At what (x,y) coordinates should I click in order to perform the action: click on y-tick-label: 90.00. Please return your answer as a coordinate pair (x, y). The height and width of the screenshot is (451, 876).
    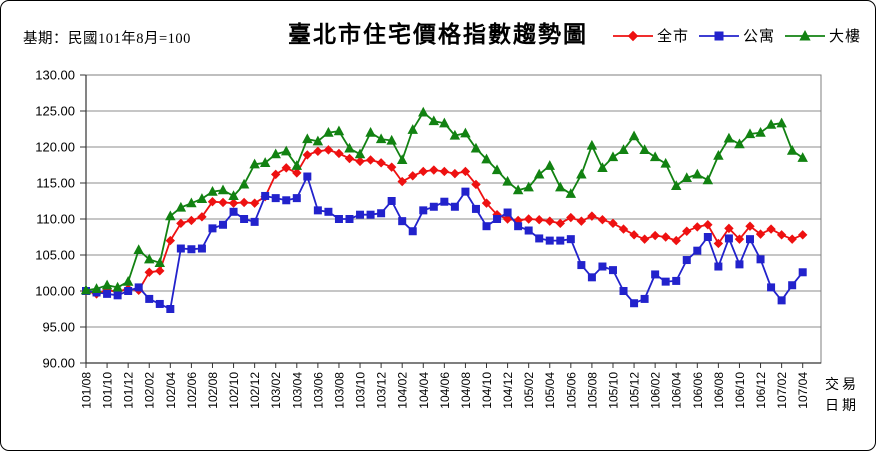
    Looking at the image, I should click on (58, 363).